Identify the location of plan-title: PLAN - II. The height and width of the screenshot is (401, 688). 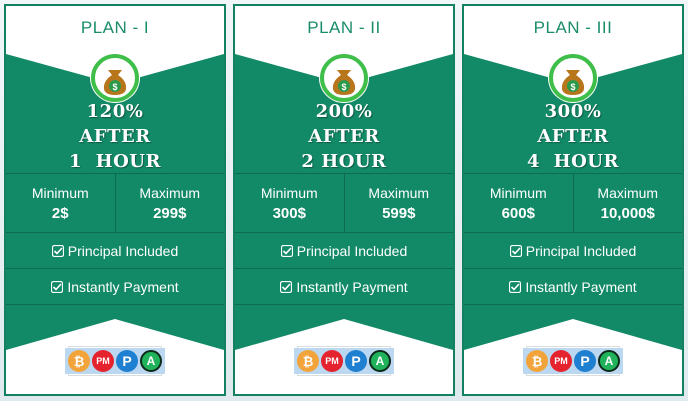
(344, 27).